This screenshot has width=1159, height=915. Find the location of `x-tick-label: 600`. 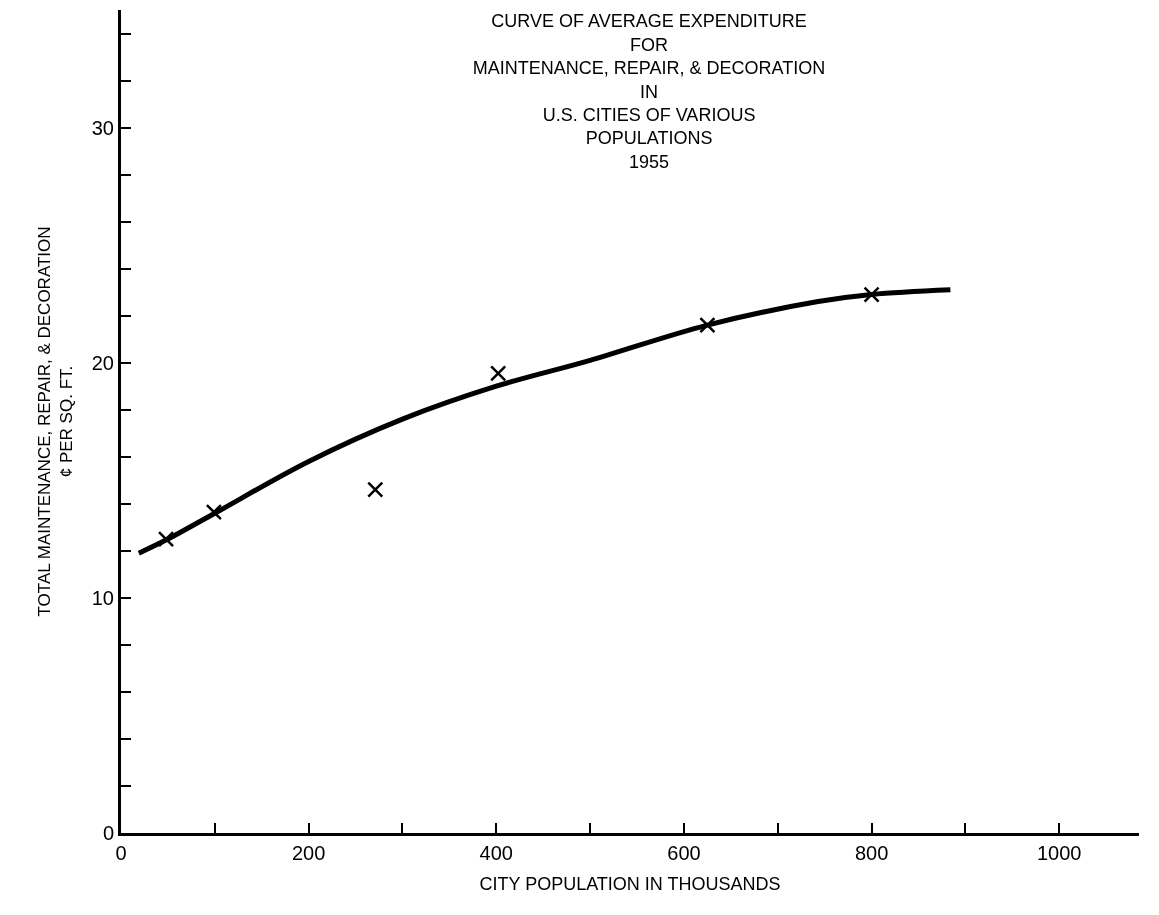

x-tick-label: 600 is located at coordinates (684, 853).